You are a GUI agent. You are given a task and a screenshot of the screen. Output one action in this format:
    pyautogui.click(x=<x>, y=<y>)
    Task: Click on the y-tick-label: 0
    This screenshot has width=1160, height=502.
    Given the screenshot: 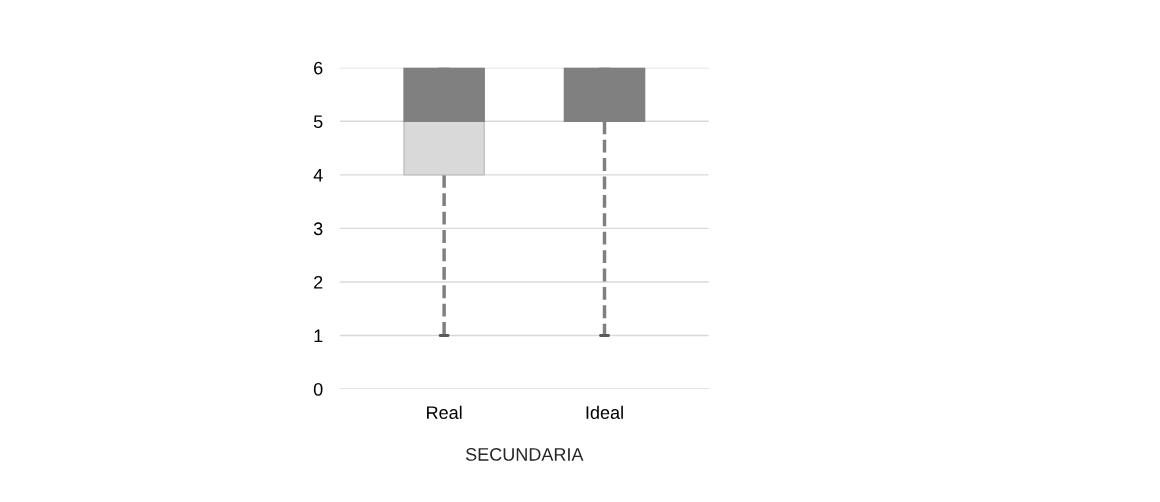 What is the action you would take?
    pyautogui.click(x=318, y=389)
    